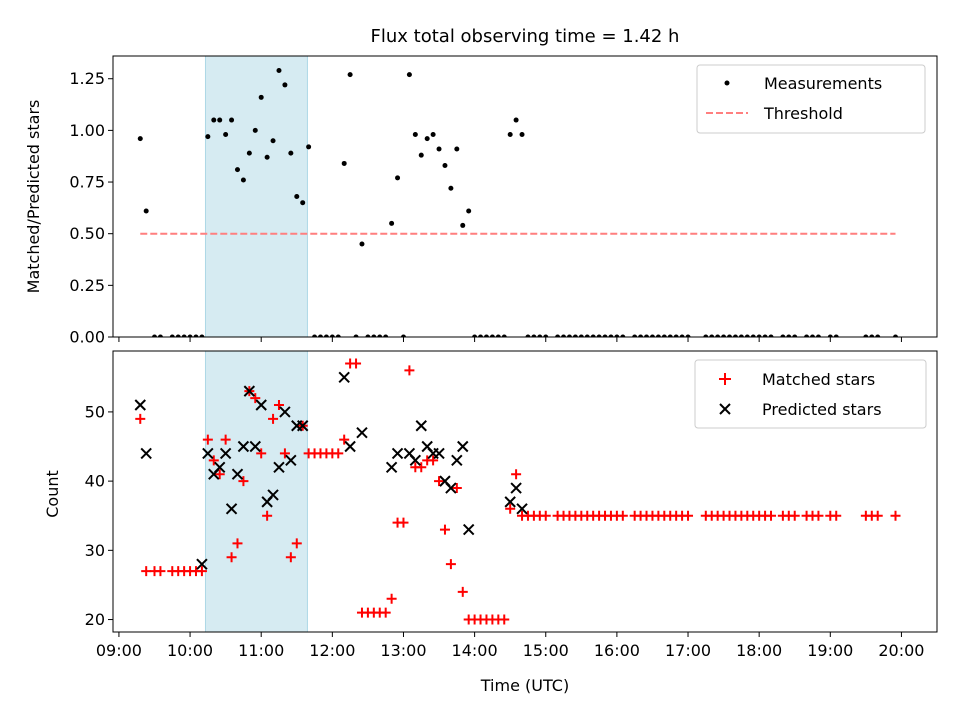 This screenshot has height=720, width=960. I want to click on x-axis-ticks, so click(510, 339).